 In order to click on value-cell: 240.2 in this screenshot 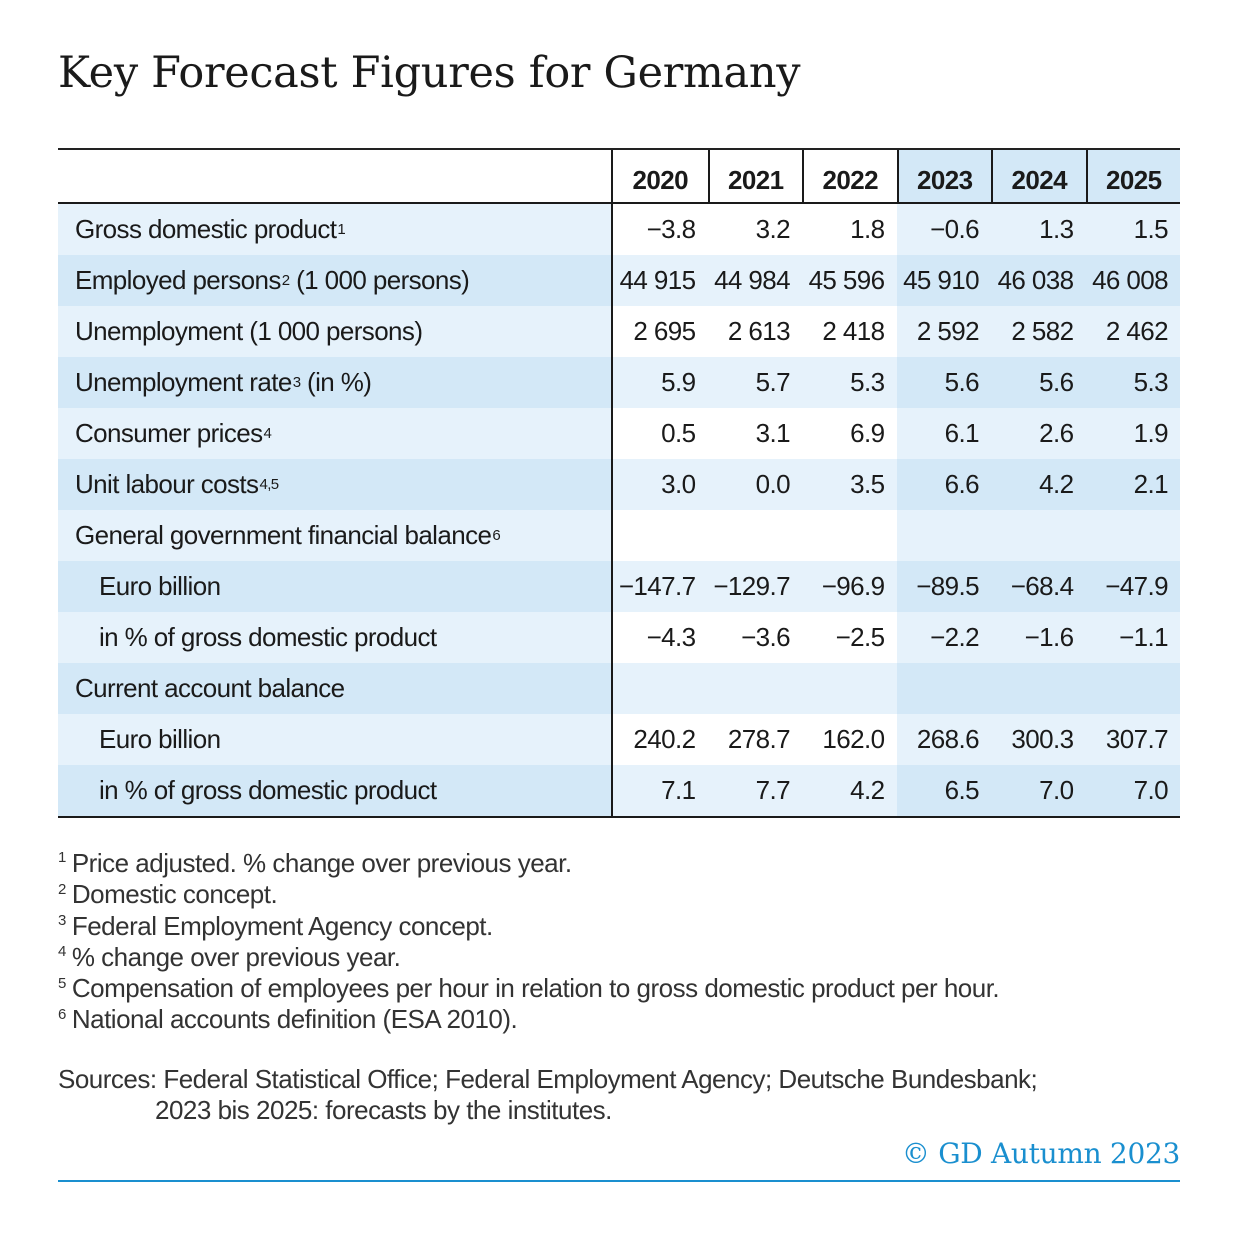, I will do `click(660, 739)`.